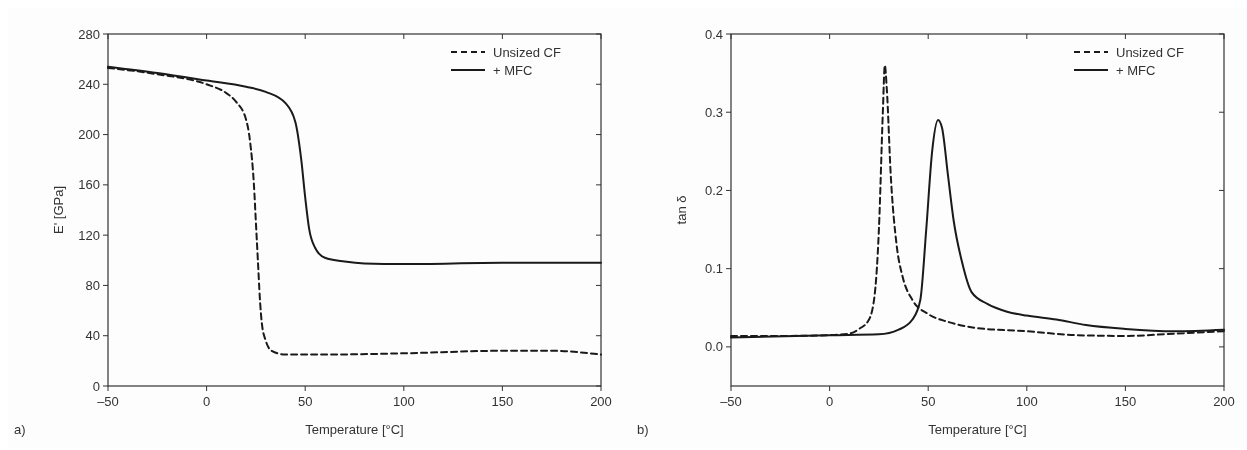  I want to click on y-tick-label: 0.4, so click(713, 34).